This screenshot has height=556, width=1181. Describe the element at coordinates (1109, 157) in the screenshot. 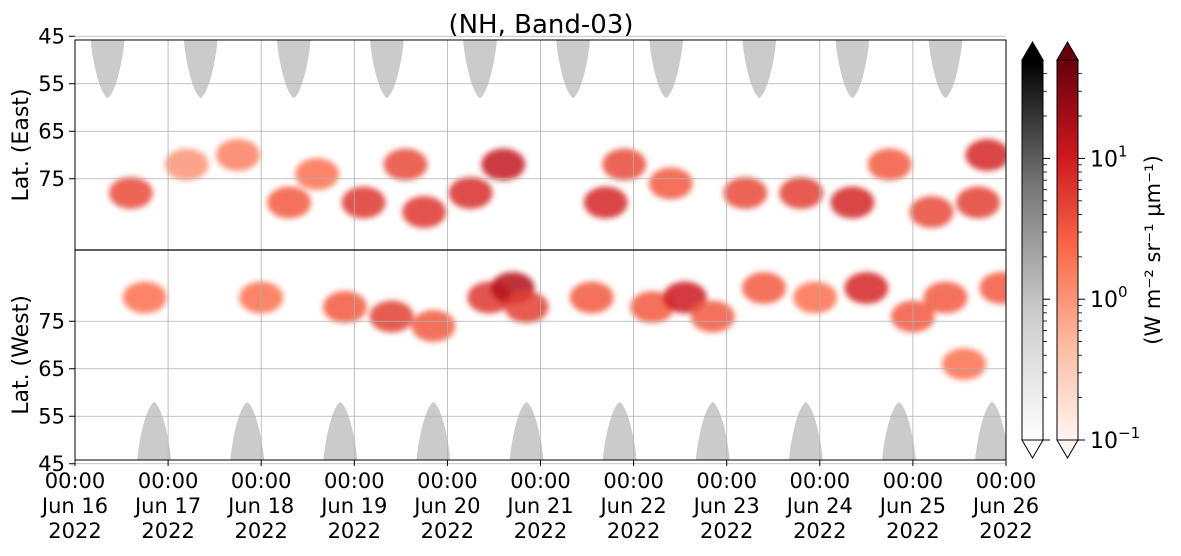

I see `colorbar-tick-label: 10¹` at that location.